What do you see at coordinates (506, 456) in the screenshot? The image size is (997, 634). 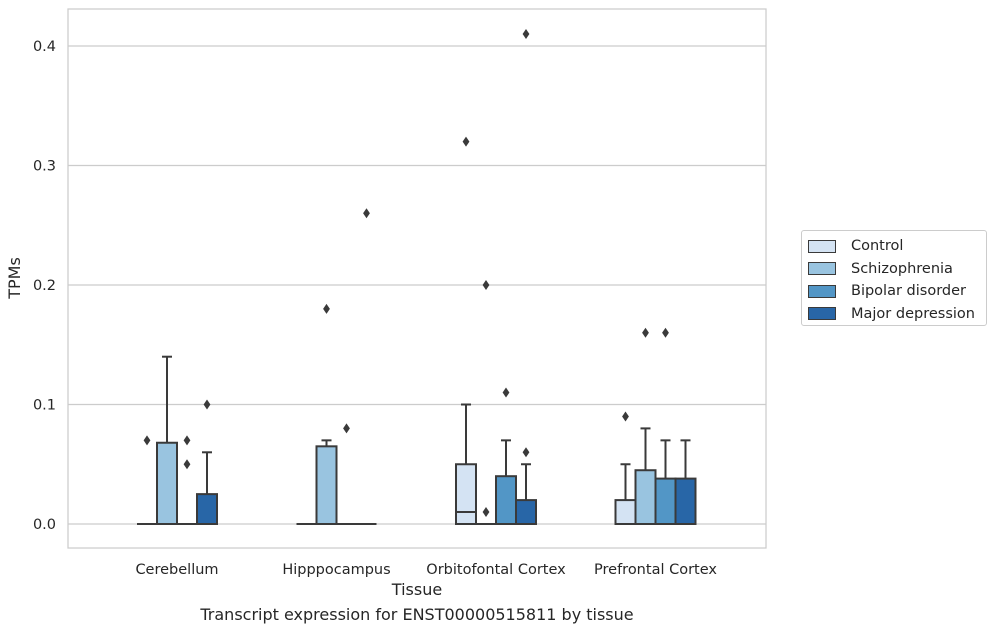 I see `box-bipolar-disorder-orbitofontal-cortex` at bounding box center [506, 456].